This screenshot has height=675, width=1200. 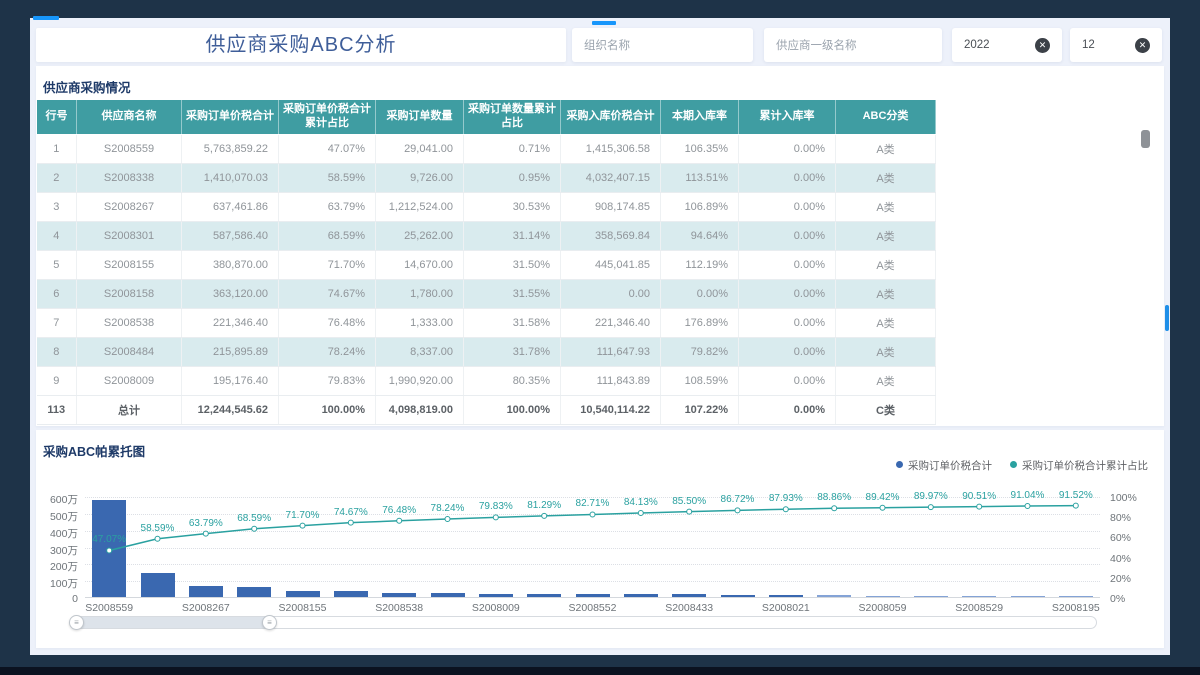 What do you see at coordinates (129, 323) in the screenshot?
I see `table-cell: S2008538` at bounding box center [129, 323].